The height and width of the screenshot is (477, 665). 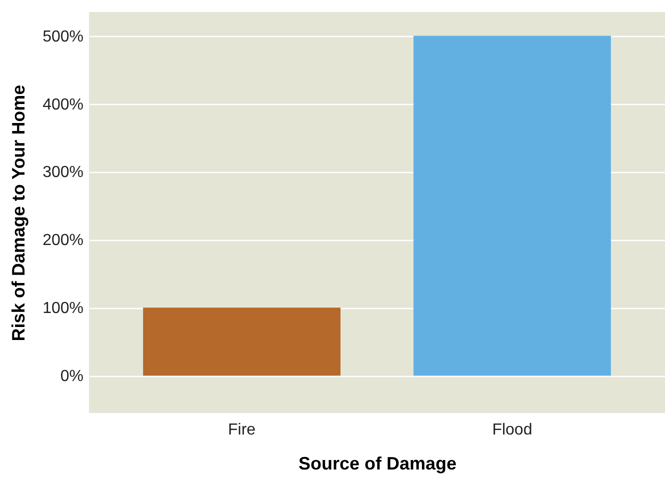 I want to click on y-tick-label: 0%, so click(x=72, y=377).